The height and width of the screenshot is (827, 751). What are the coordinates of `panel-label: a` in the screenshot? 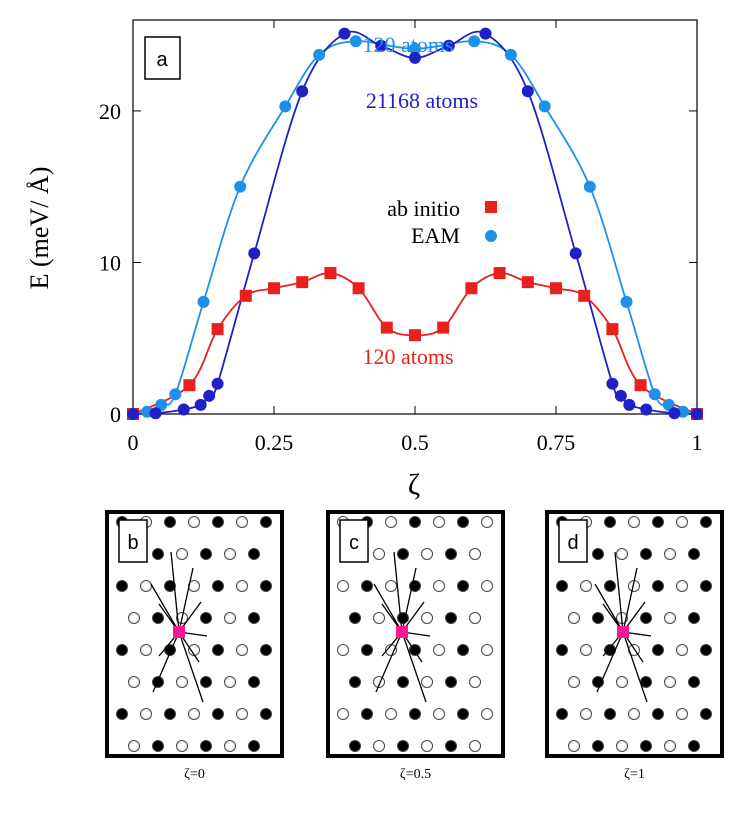 It's located at (162, 60).